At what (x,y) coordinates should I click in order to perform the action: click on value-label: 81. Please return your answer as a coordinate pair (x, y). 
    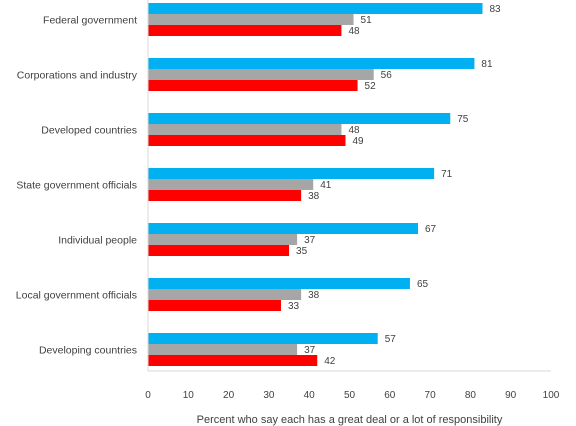
    Looking at the image, I should click on (487, 64).